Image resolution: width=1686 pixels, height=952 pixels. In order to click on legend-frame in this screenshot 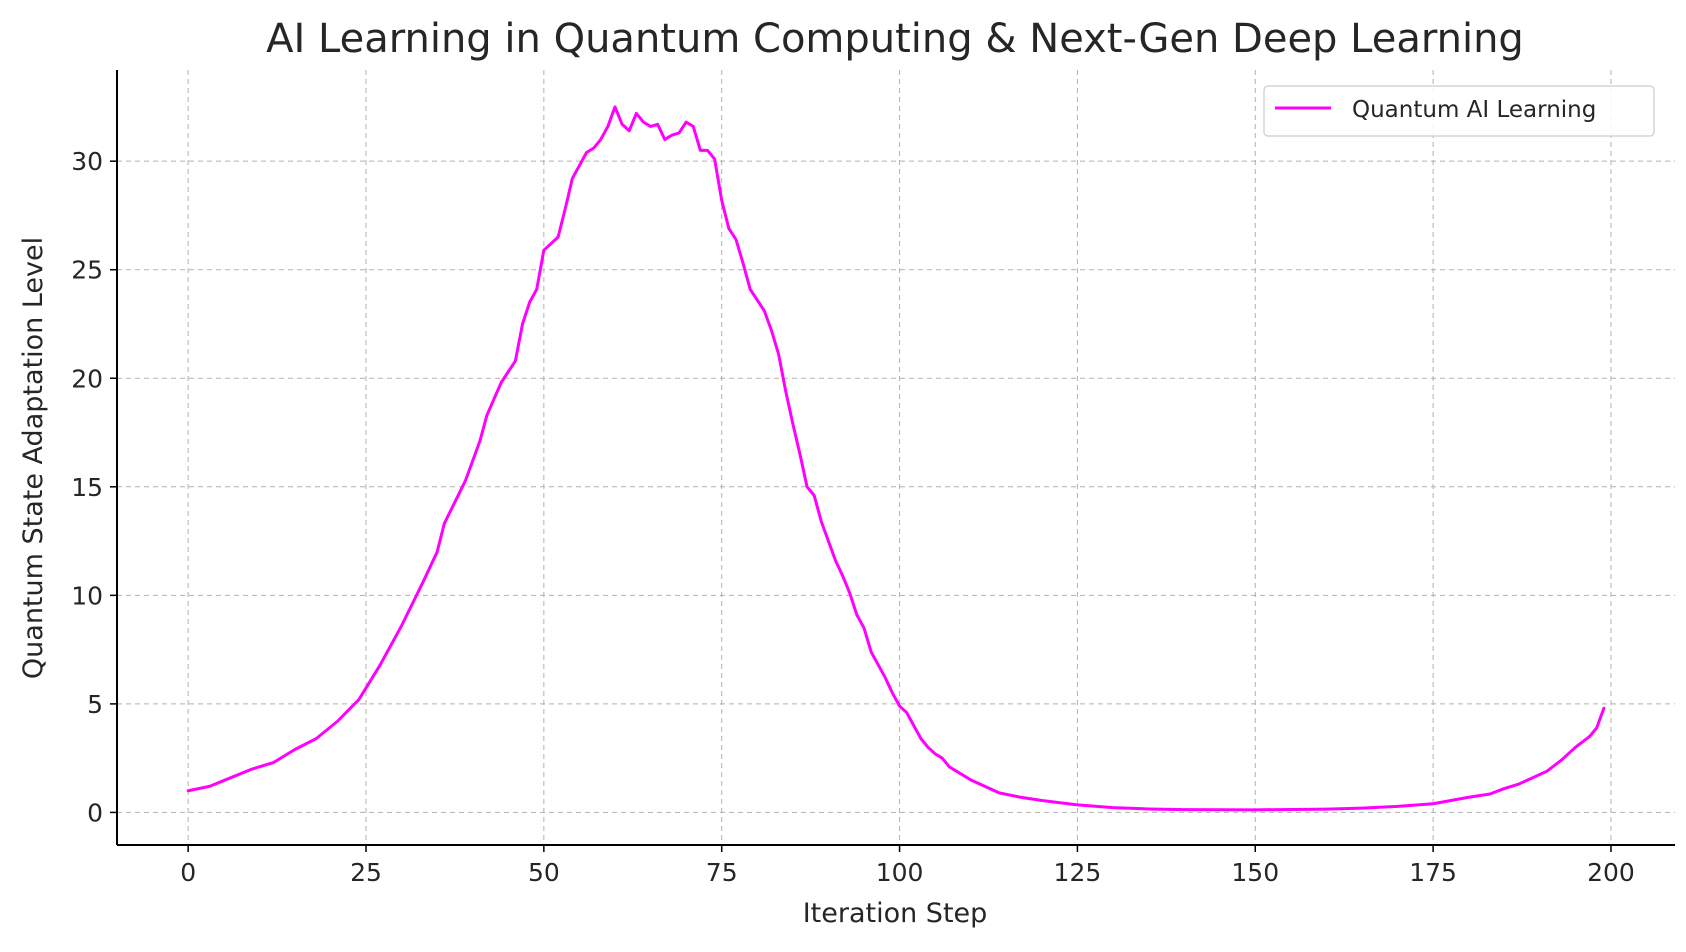, I will do `click(1459, 111)`.